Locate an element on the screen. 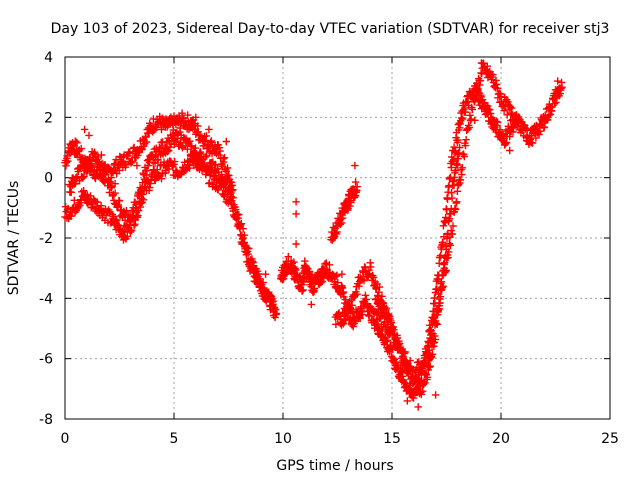 The height and width of the screenshot is (480, 640). y-tick-label: -6 is located at coordinates (46, 360).